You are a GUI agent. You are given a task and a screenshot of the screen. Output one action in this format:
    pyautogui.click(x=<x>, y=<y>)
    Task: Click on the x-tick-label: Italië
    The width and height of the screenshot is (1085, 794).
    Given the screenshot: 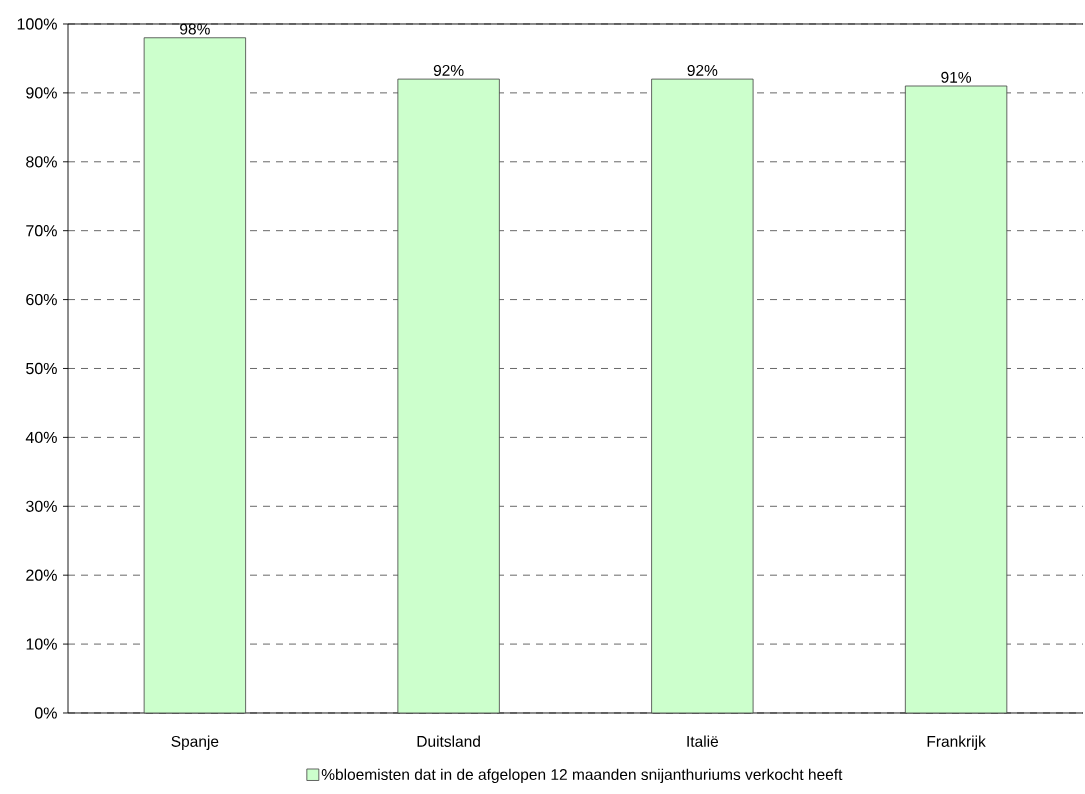 What is the action you would take?
    pyautogui.click(x=703, y=741)
    